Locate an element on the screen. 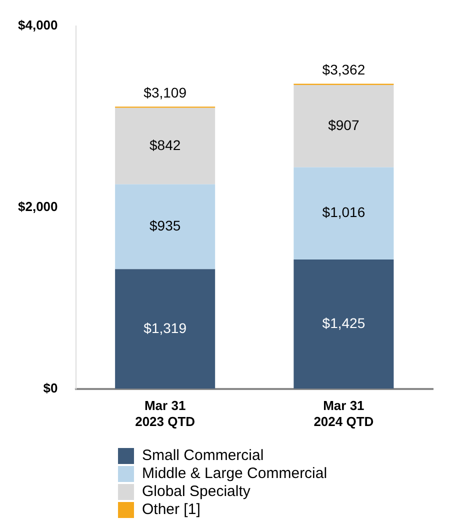 The image size is (453, 522). legend-label: Middle & Large Commercial is located at coordinates (235, 474).